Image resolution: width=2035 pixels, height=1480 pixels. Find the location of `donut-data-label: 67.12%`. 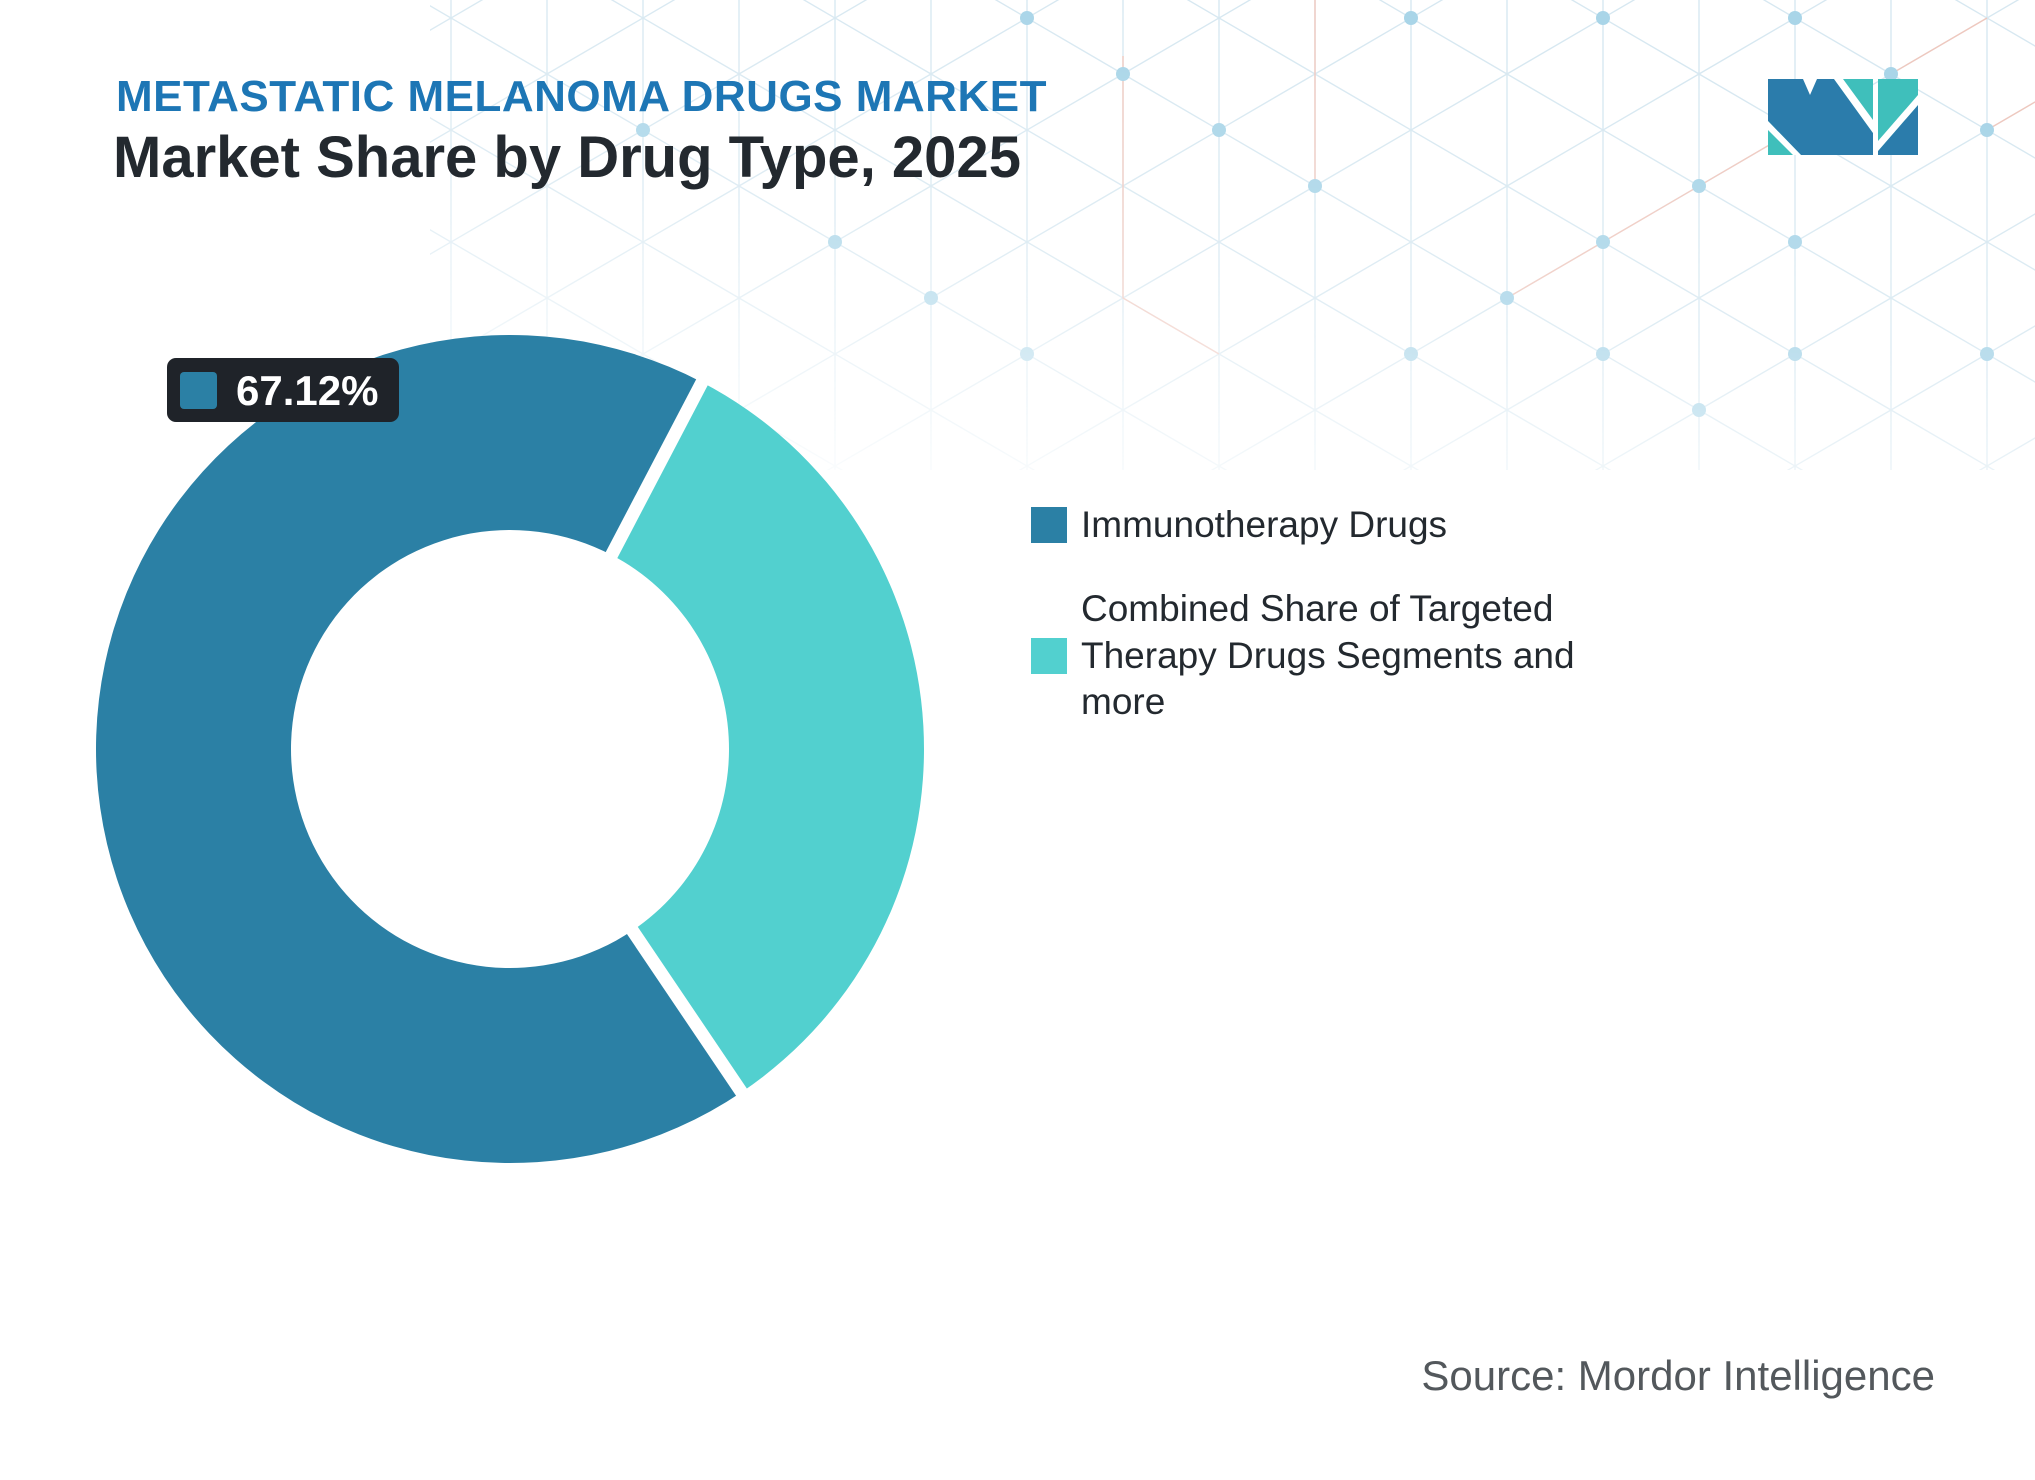

donut-data-label: 67.12% is located at coordinates (283, 390).